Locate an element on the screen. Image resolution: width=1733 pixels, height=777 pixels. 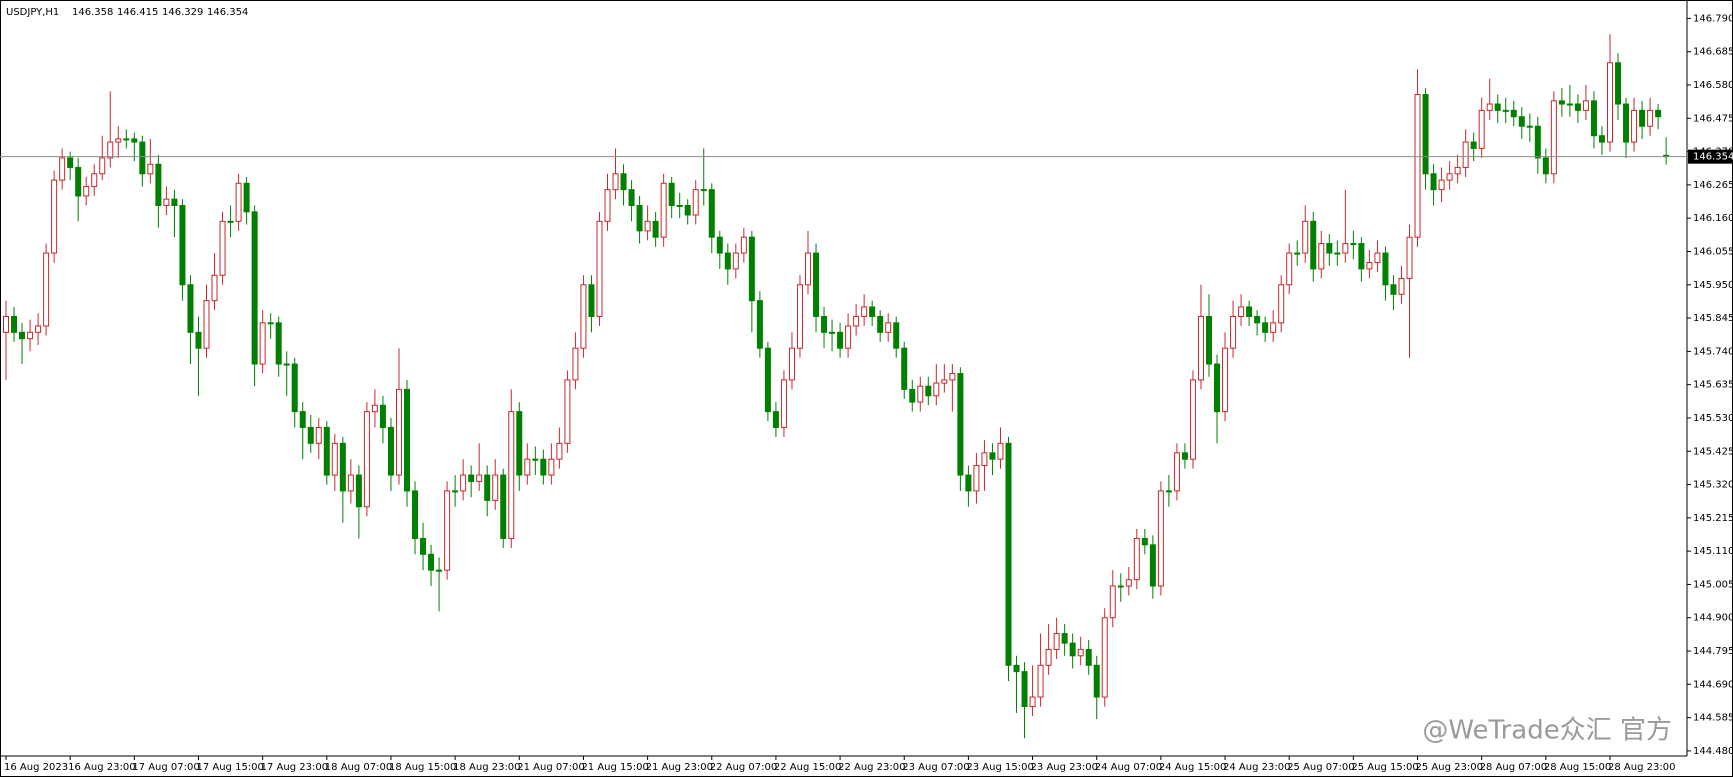
x-tick-label: 21 Aug 23:00 is located at coordinates (679, 767).